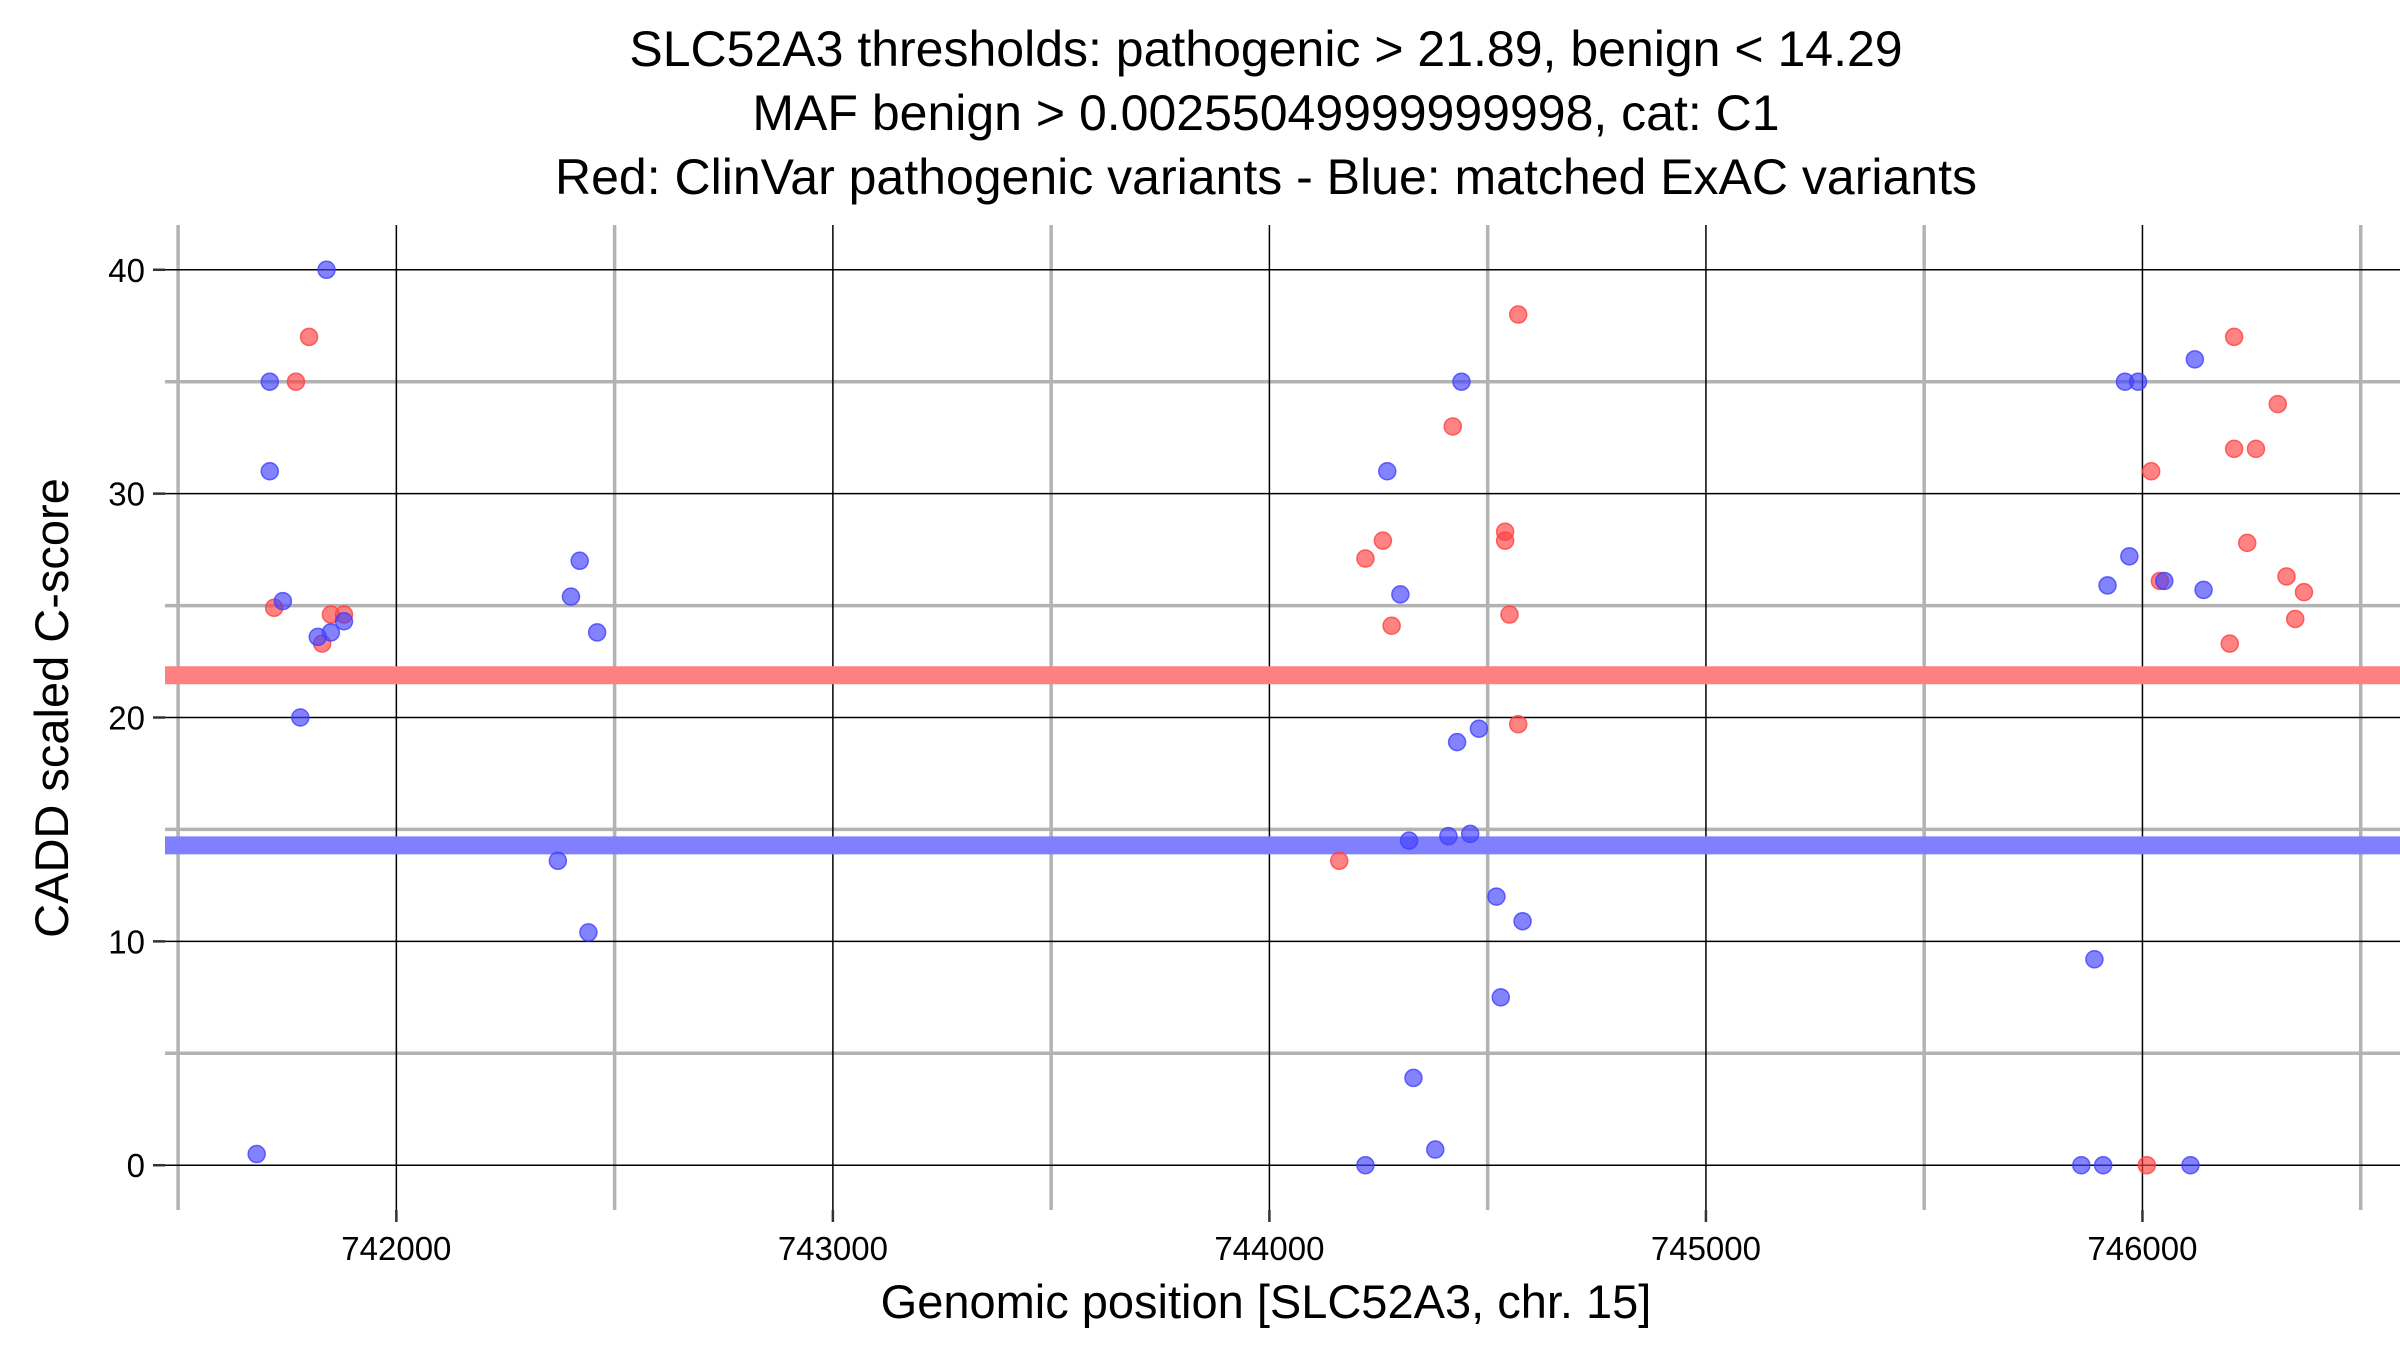 This screenshot has width=2400, height=1350. I want to click on x-tick-label: 745000, so click(1706, 1248).